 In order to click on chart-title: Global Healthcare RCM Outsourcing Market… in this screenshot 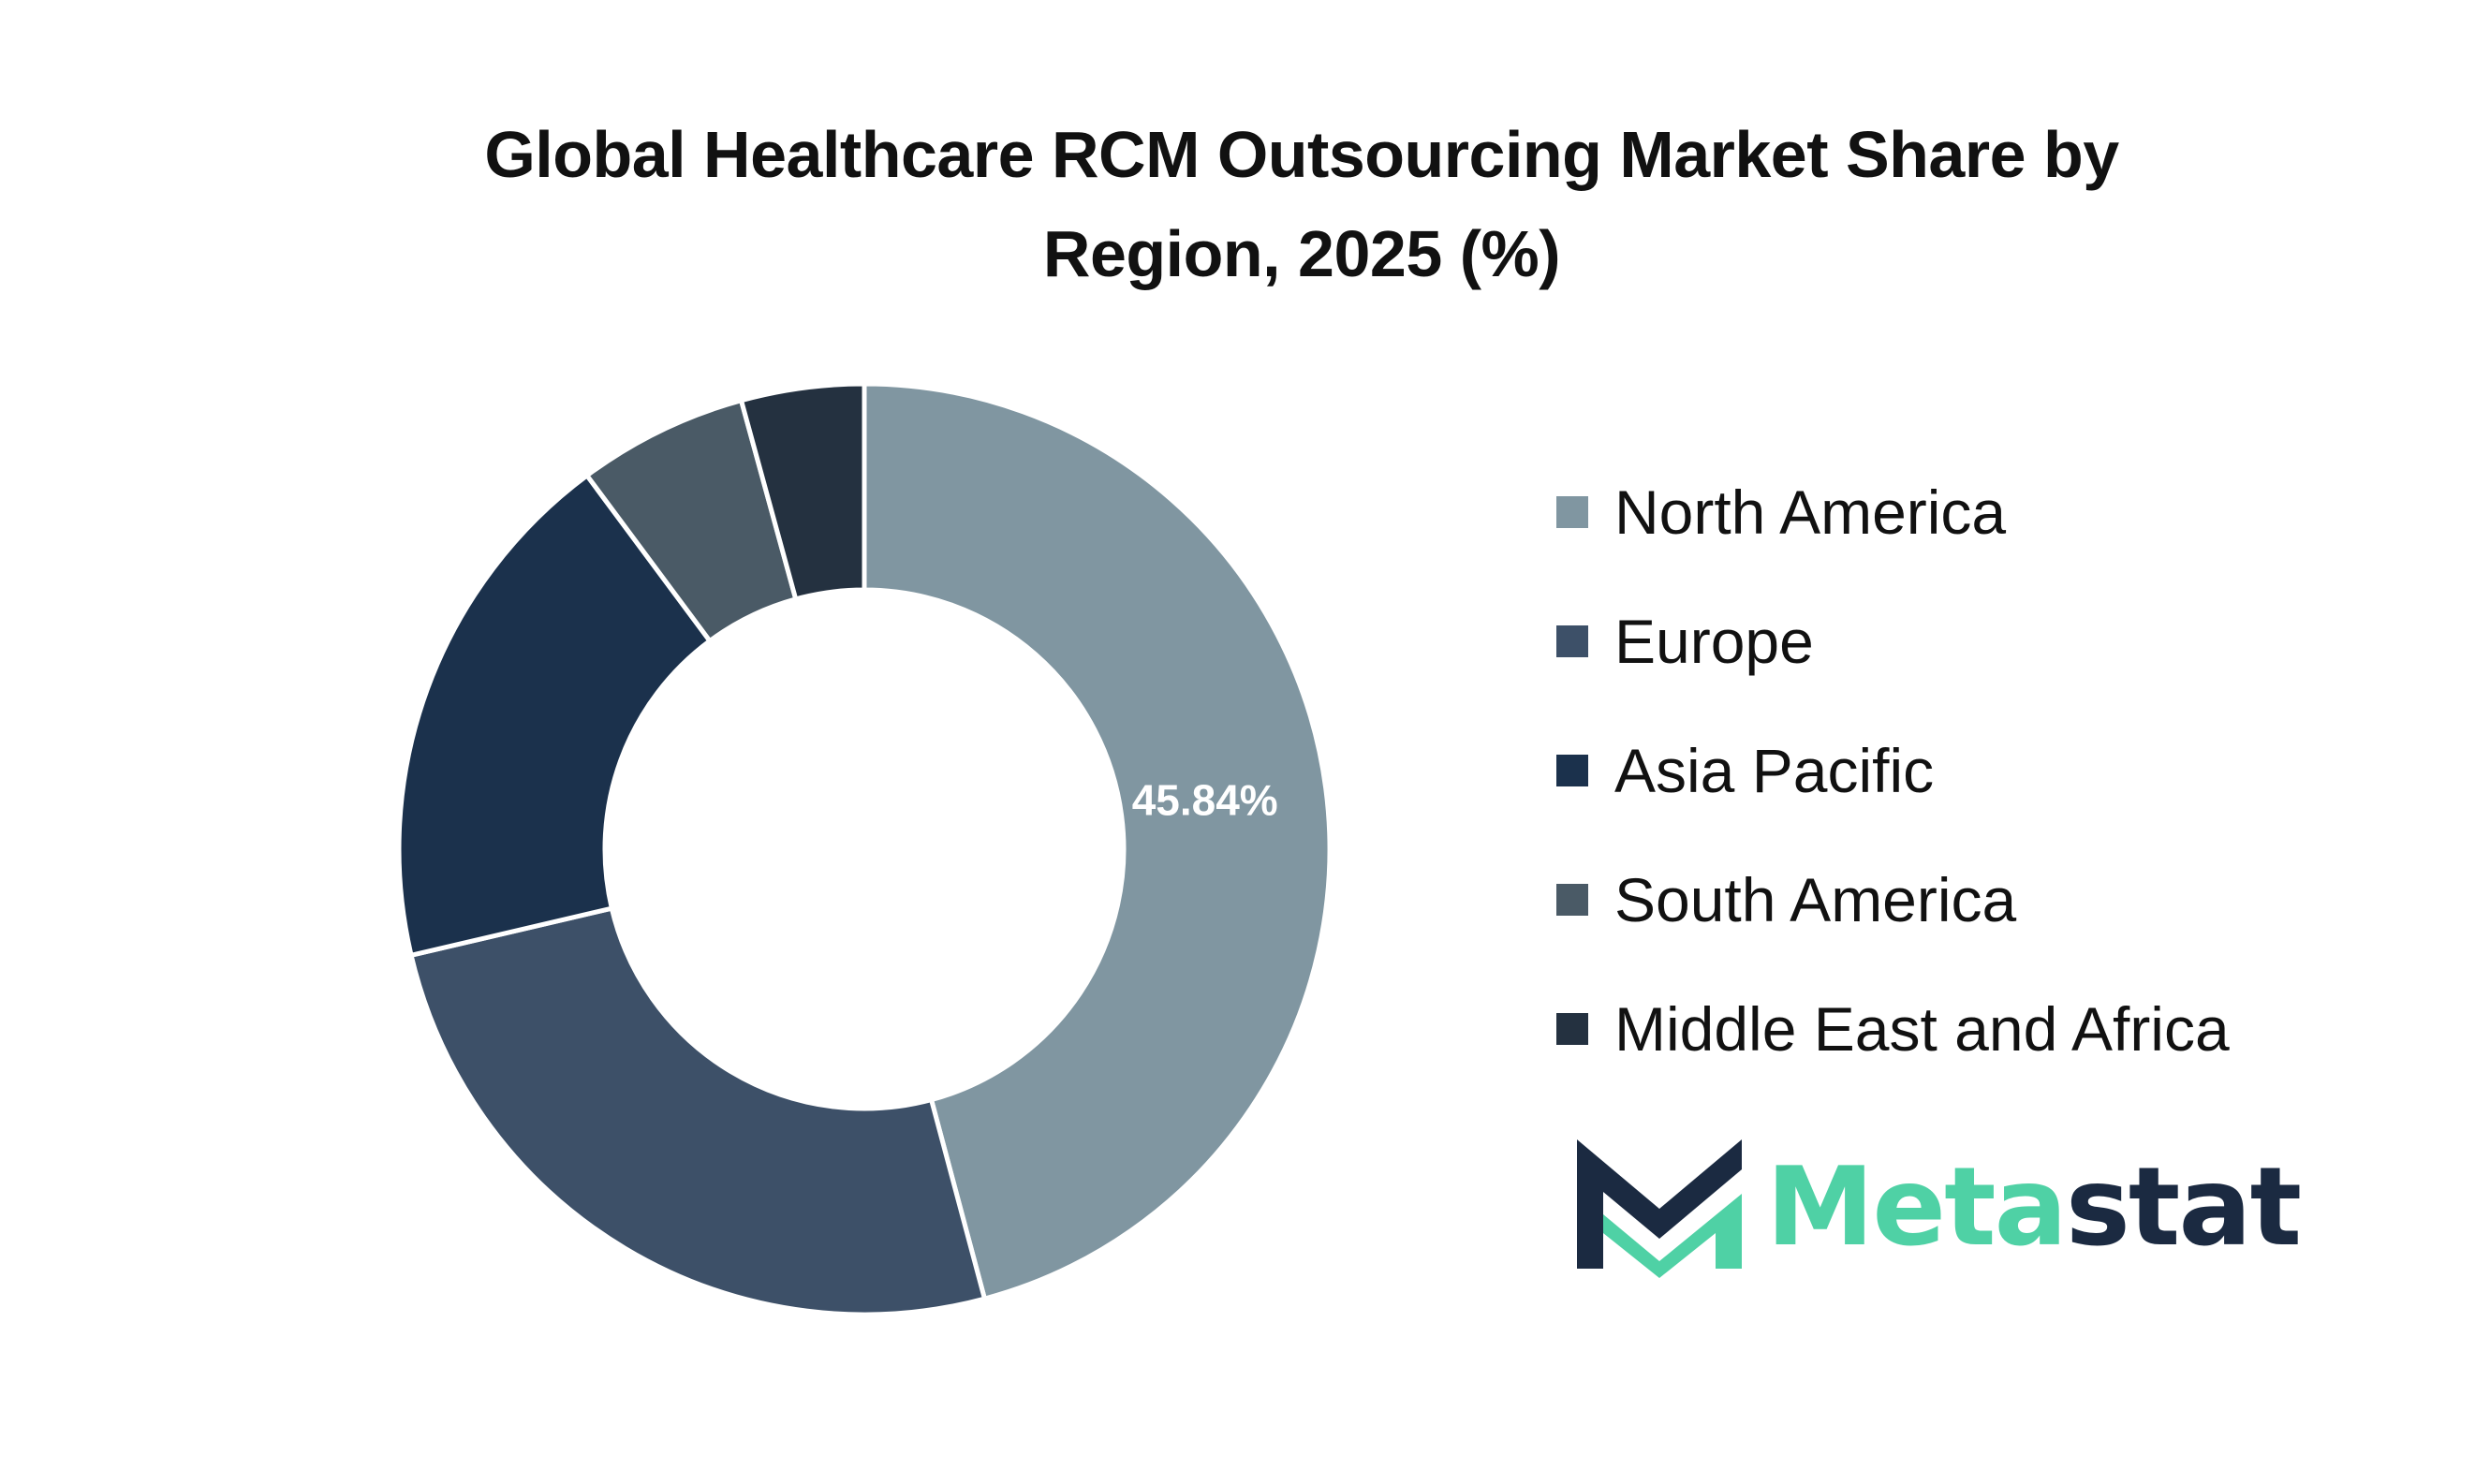, I will do `click(1245, 204)`.